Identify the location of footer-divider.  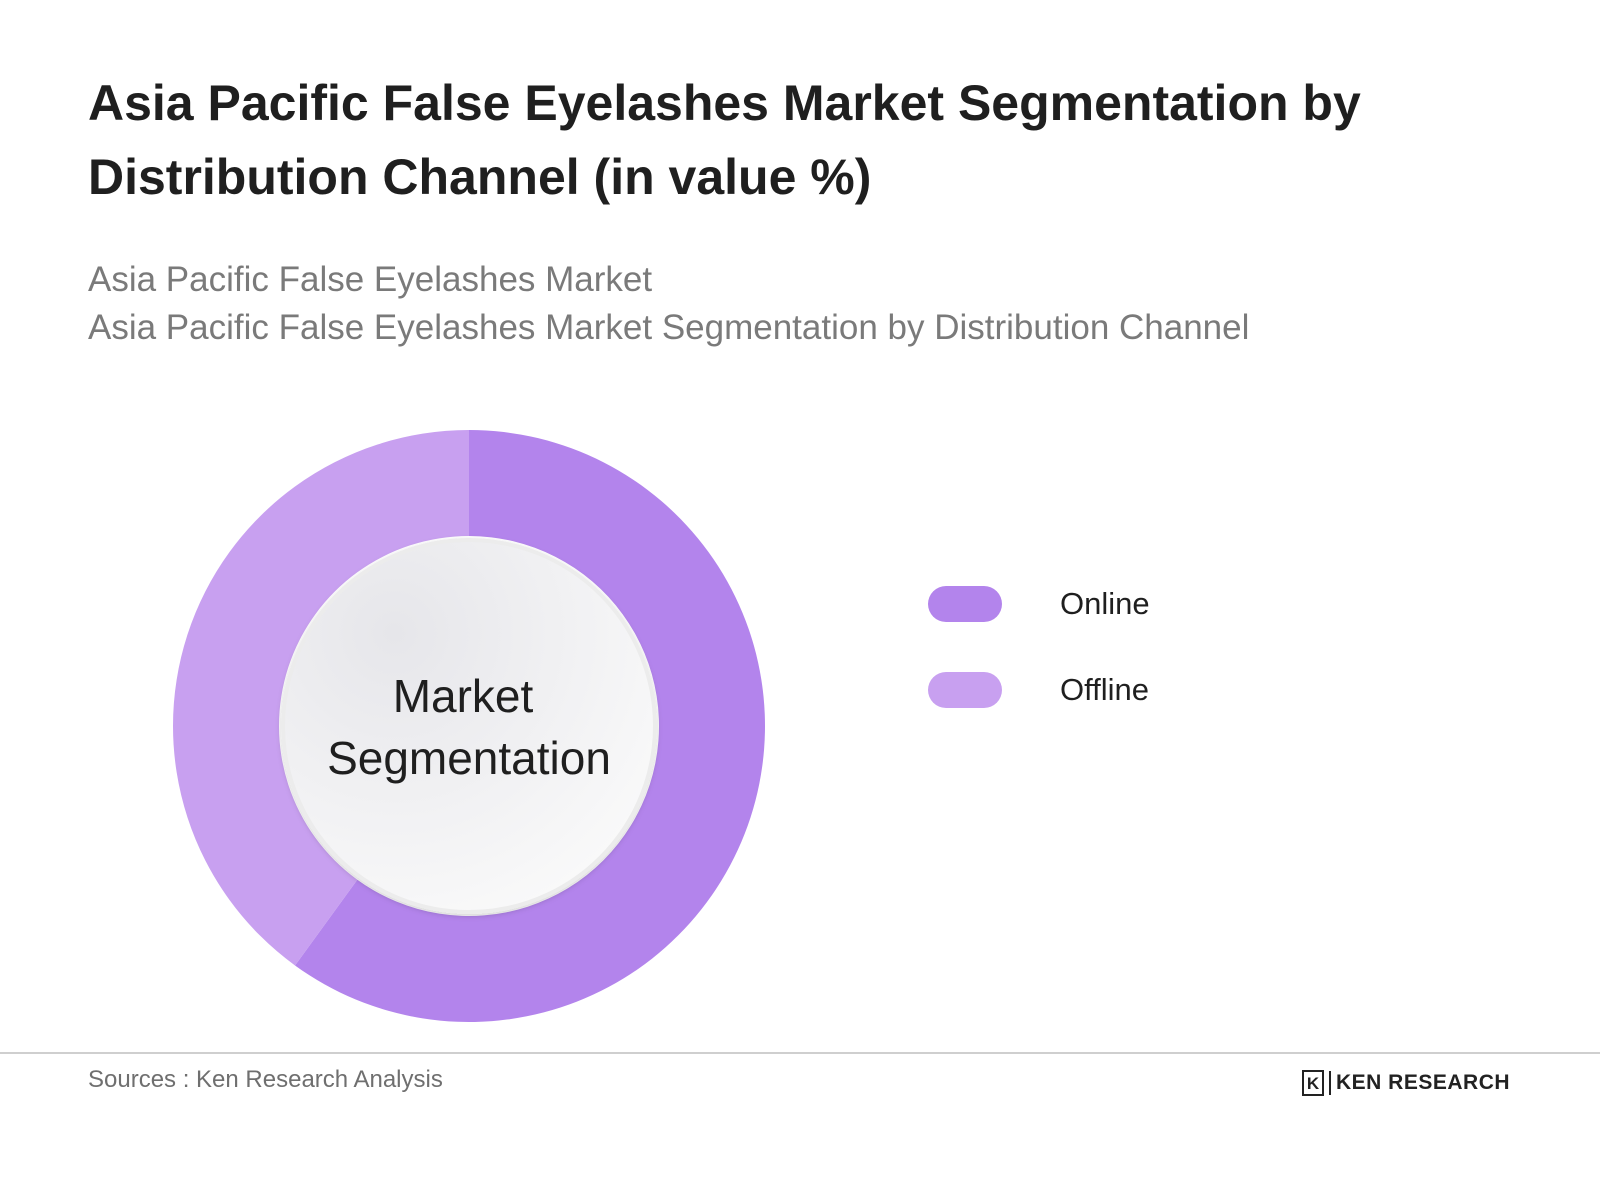
(800, 1053).